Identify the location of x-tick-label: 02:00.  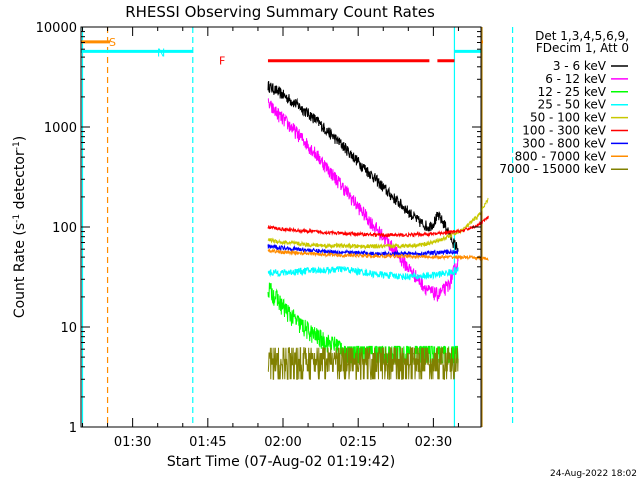
(282, 442).